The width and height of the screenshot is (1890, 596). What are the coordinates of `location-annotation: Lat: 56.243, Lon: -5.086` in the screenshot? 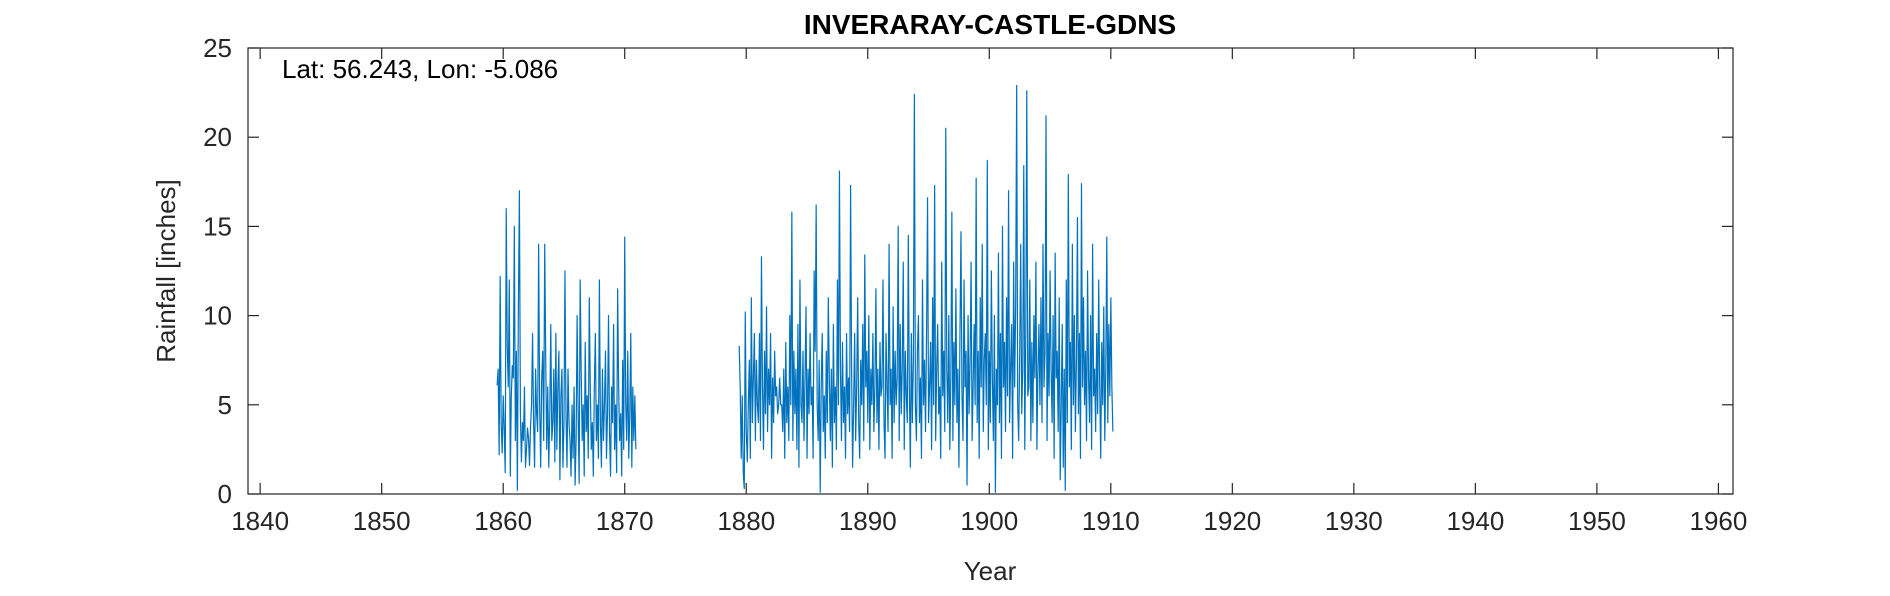 It's located at (420, 69).